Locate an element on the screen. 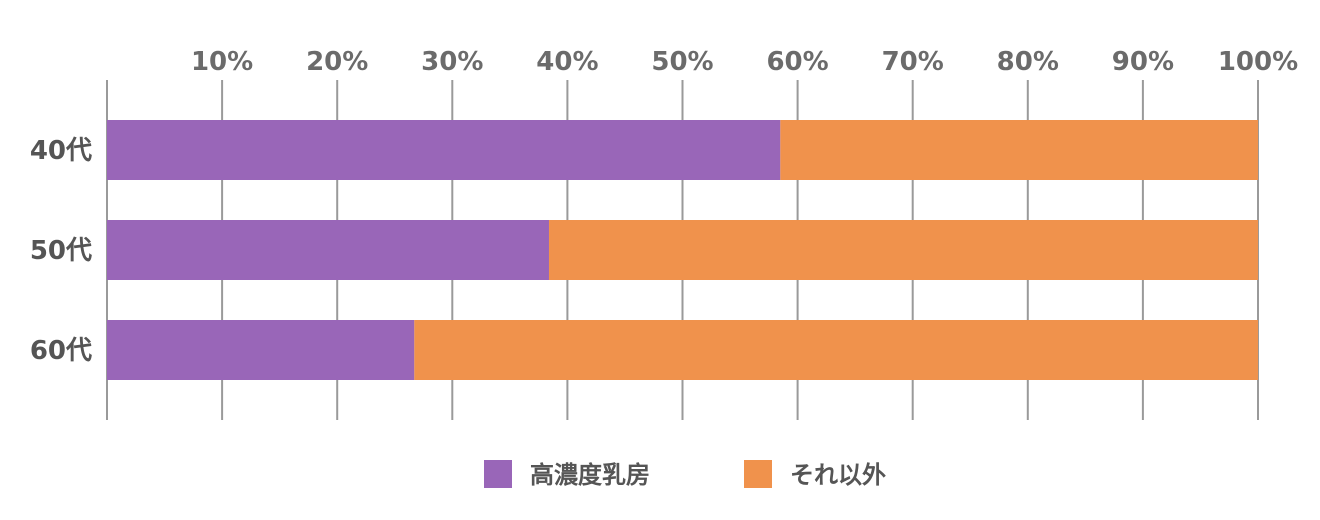 This screenshot has height=520, width=1320. x-tick-label: 40% is located at coordinates (567, 62).